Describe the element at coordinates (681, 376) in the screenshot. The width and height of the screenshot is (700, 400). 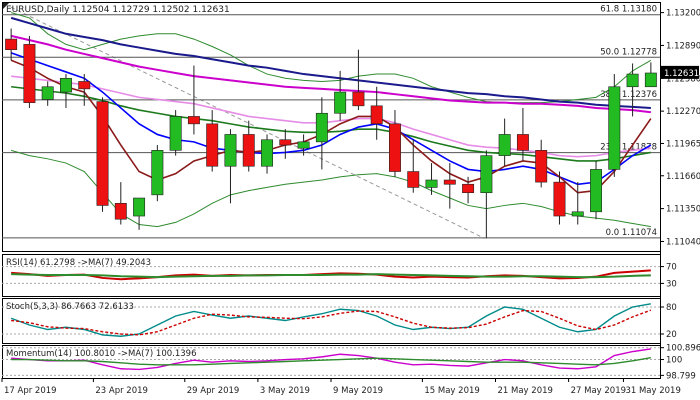
I see `indicator-tick-label: 98.799` at that location.